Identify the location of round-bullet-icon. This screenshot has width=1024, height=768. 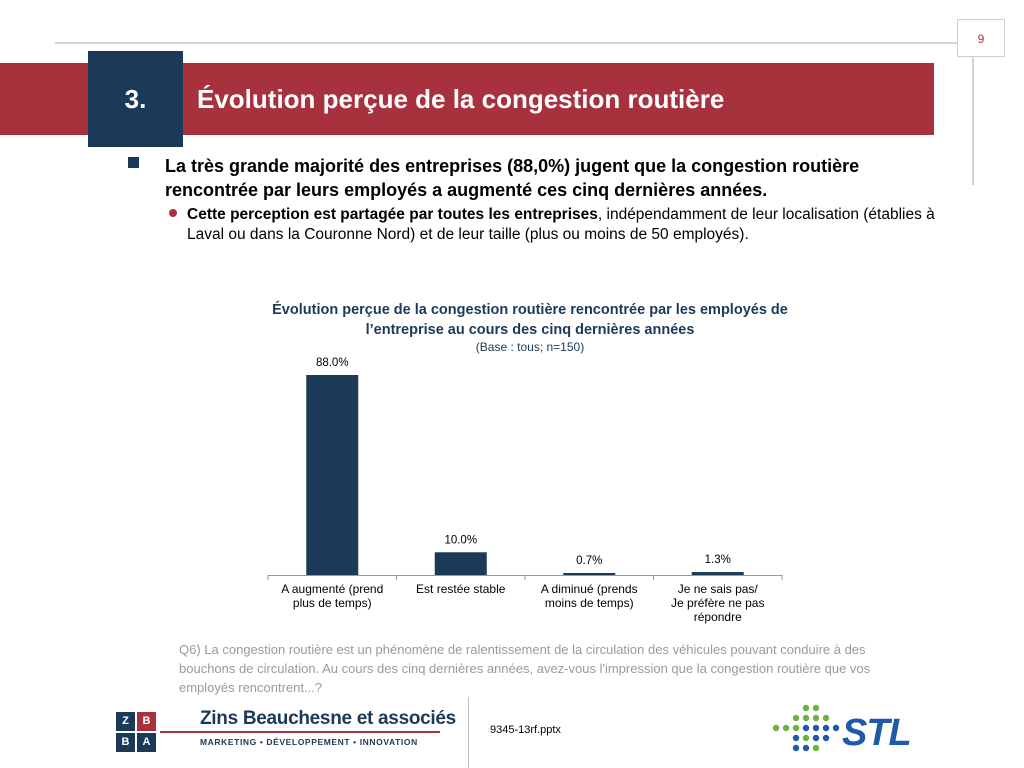
(173, 213).